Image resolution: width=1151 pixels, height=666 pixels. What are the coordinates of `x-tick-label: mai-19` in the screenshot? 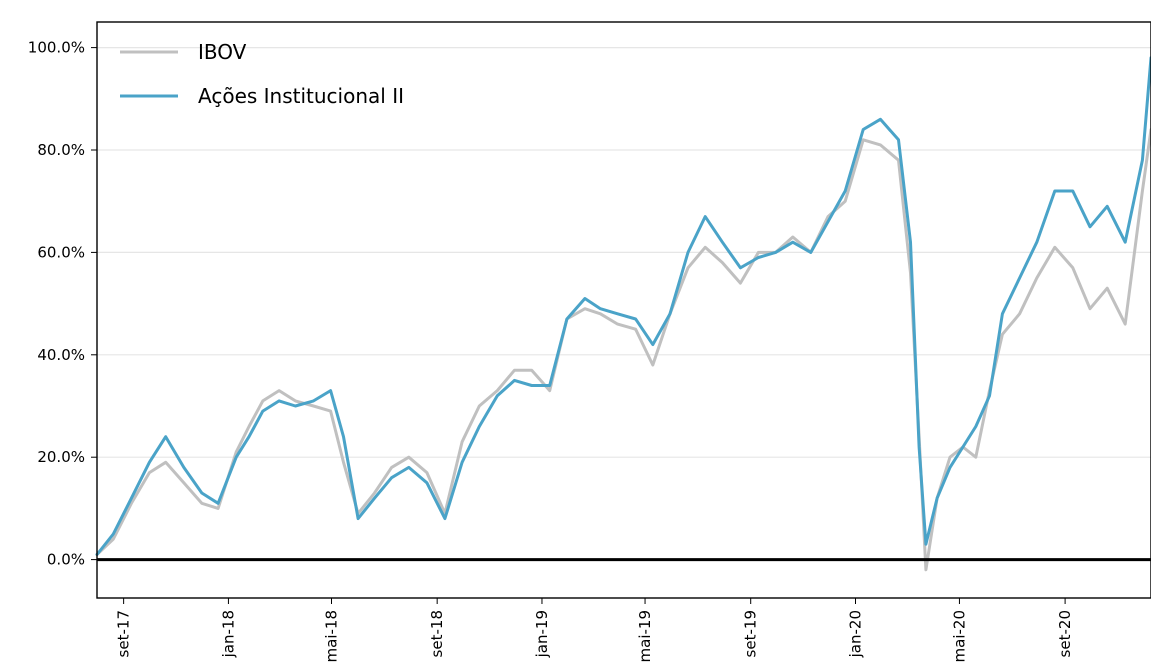 It's located at (645, 636).